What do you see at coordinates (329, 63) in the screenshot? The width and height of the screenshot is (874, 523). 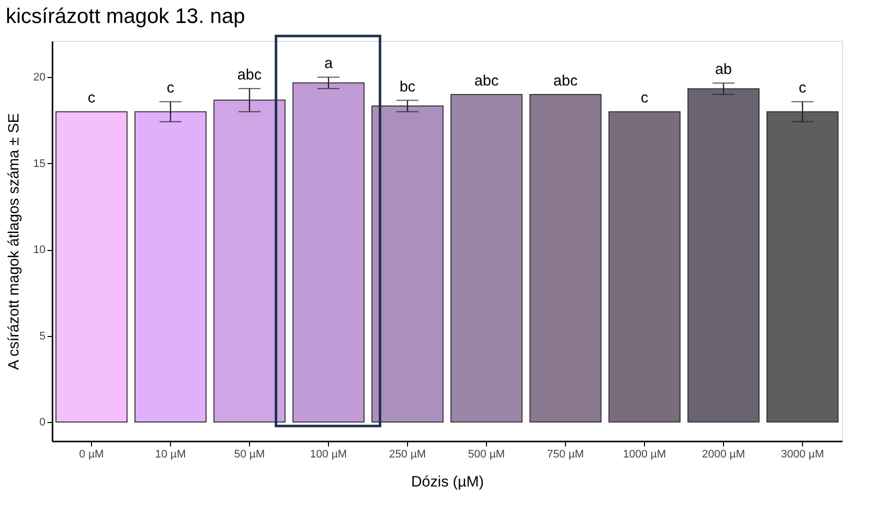 I see `annotation: a` at bounding box center [329, 63].